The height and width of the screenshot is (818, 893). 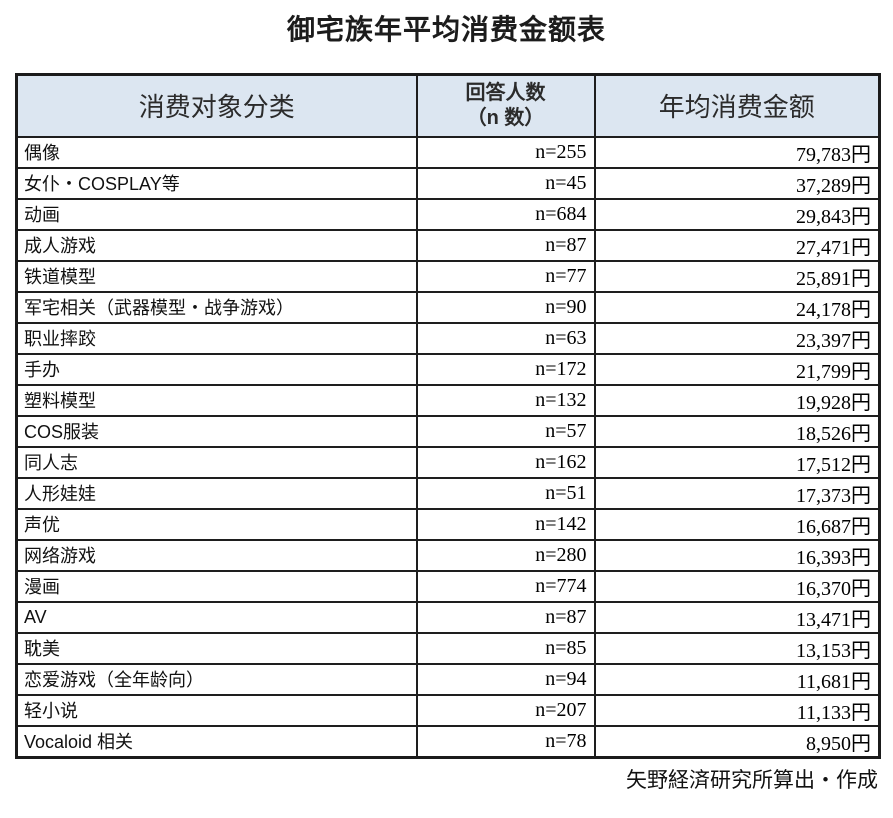 I want to click on category-cell: 漫画, so click(x=216, y=586).